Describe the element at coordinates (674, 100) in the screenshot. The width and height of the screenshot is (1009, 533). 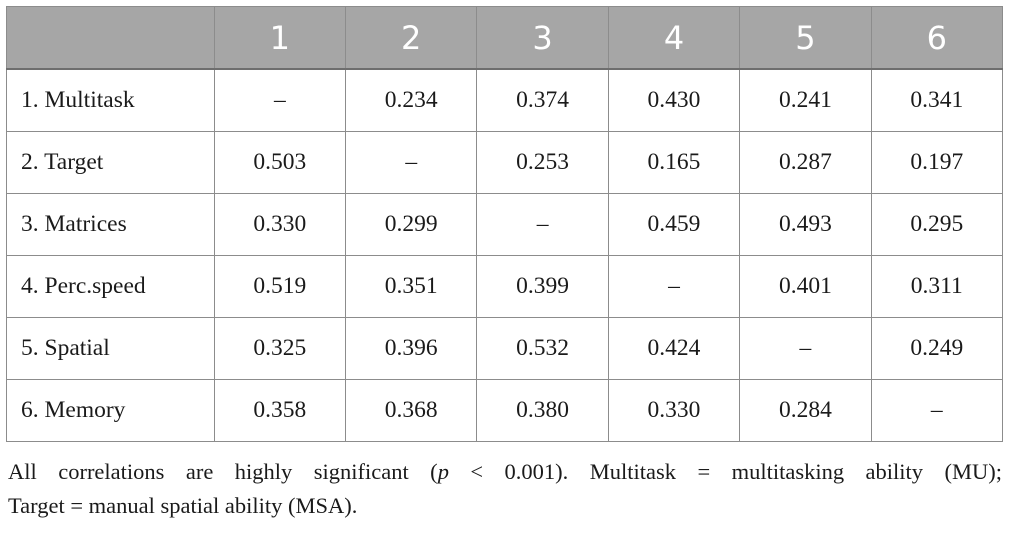
I see `table-cell: 0.430` at that location.